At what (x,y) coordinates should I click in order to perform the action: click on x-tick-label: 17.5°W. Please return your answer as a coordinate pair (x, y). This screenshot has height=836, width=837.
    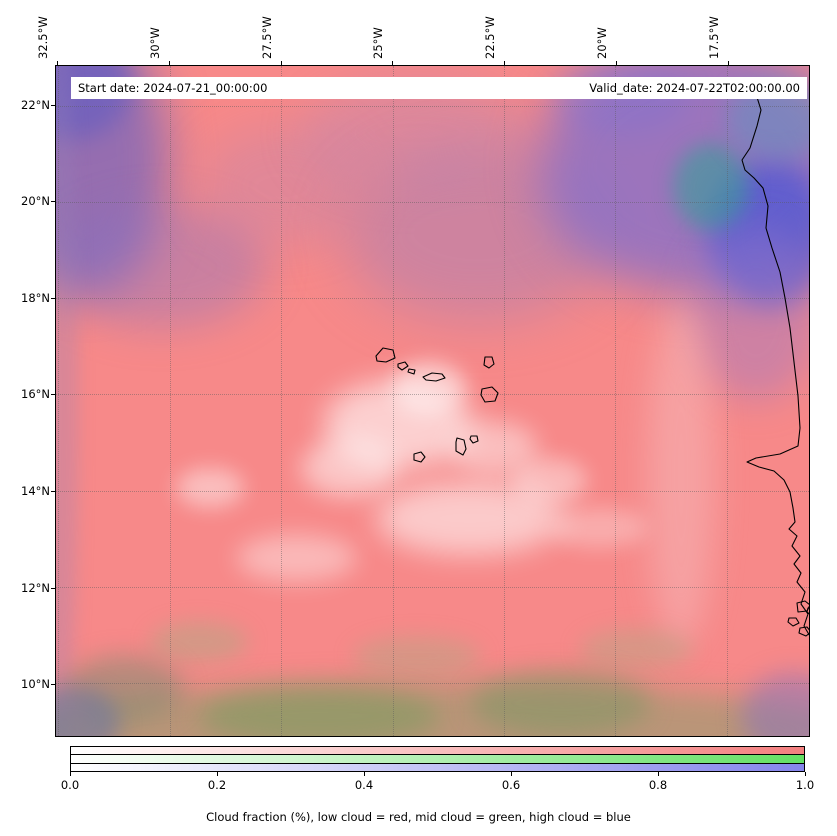
    Looking at the image, I should click on (713, 37).